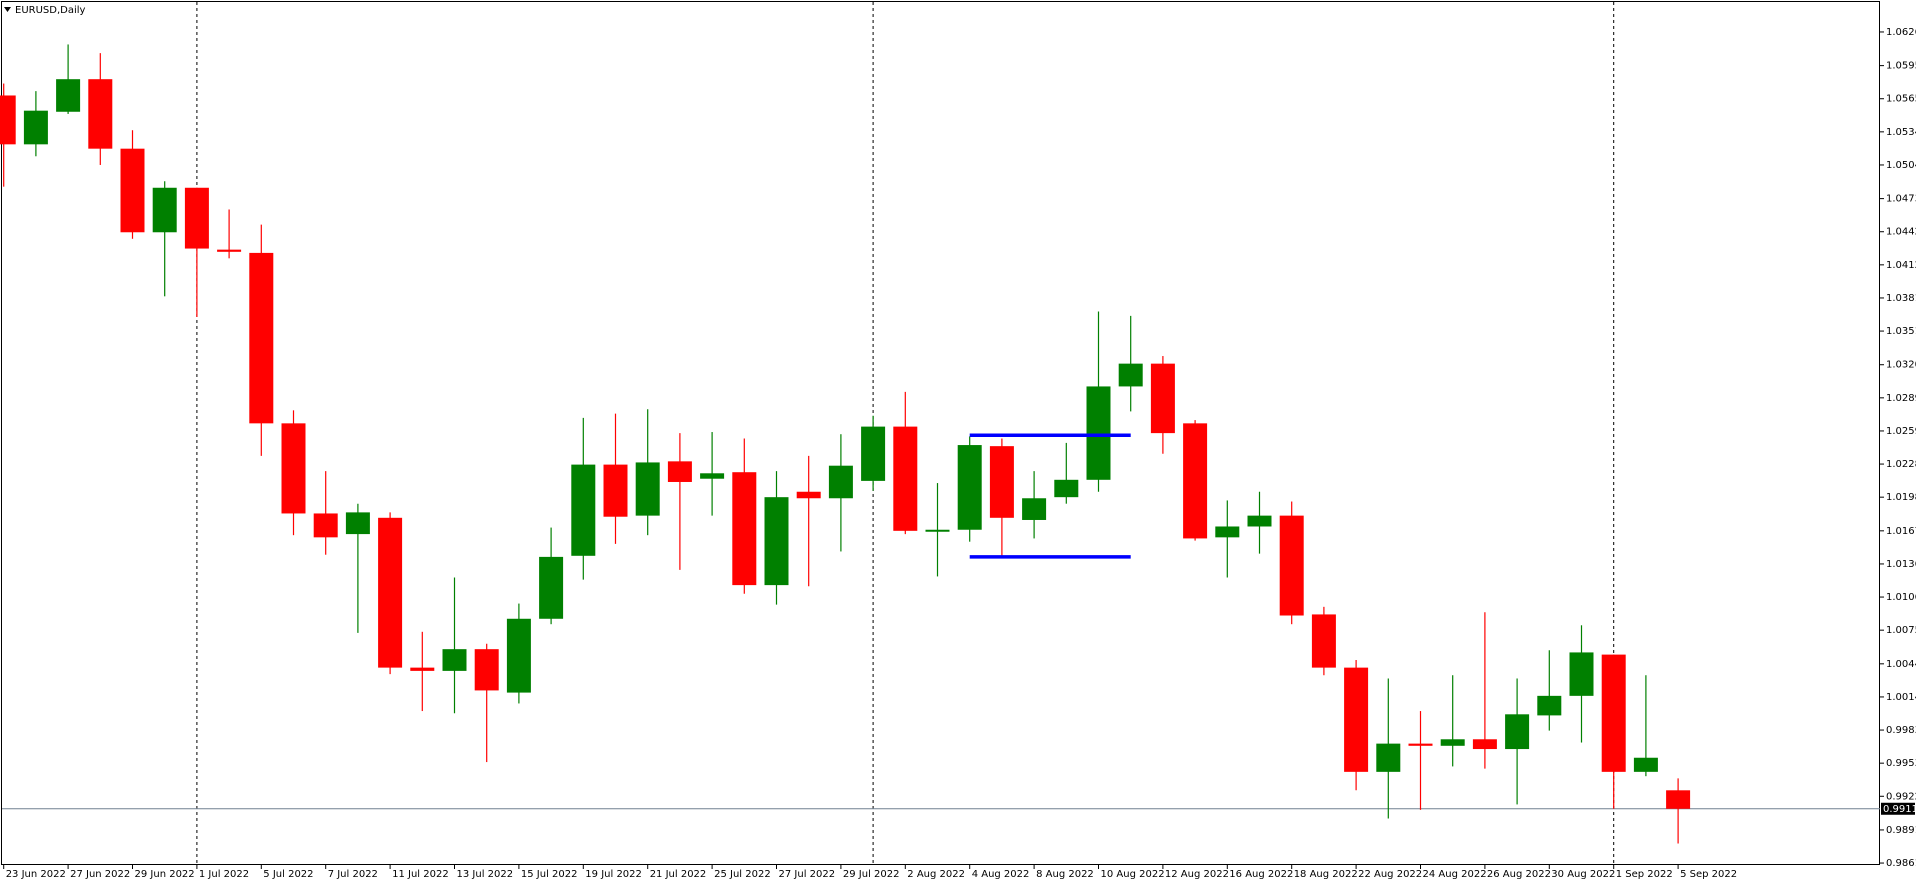  I want to click on y-tick-label: 1.04425, so click(1901, 232).